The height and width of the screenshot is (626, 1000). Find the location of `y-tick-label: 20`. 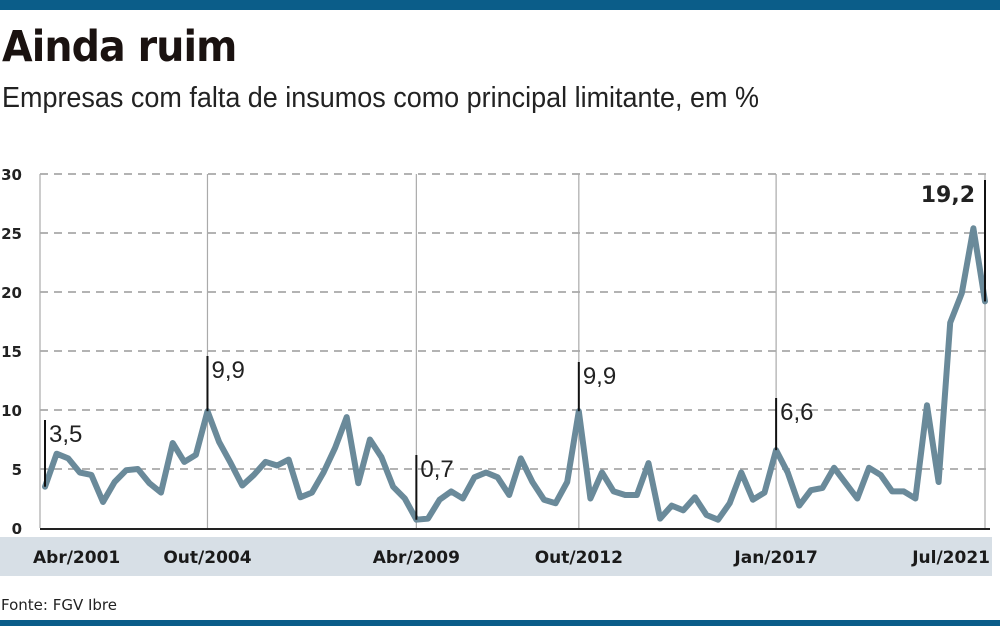

y-tick-label: 20 is located at coordinates (11, 293).